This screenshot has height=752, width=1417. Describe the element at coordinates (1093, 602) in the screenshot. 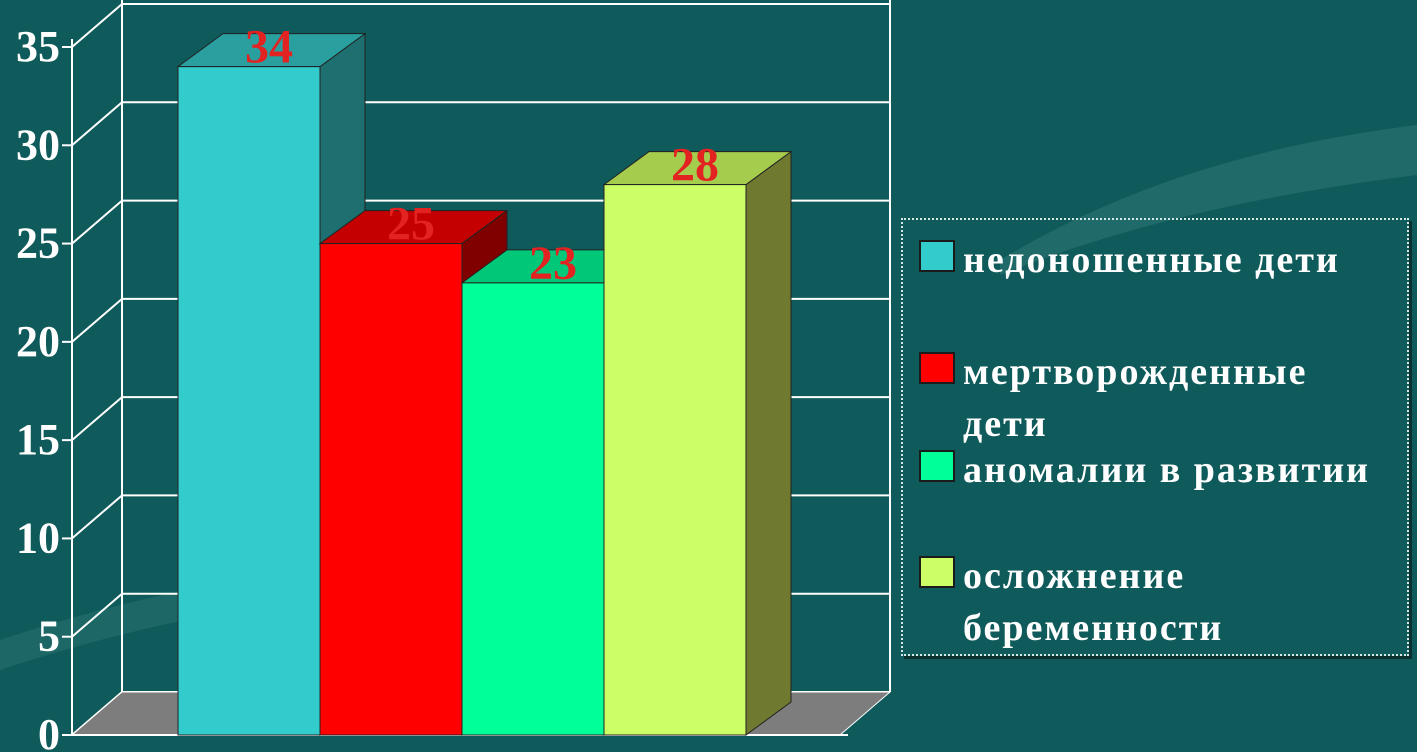

I see `legend-label-complications: осложнение беременности` at that location.